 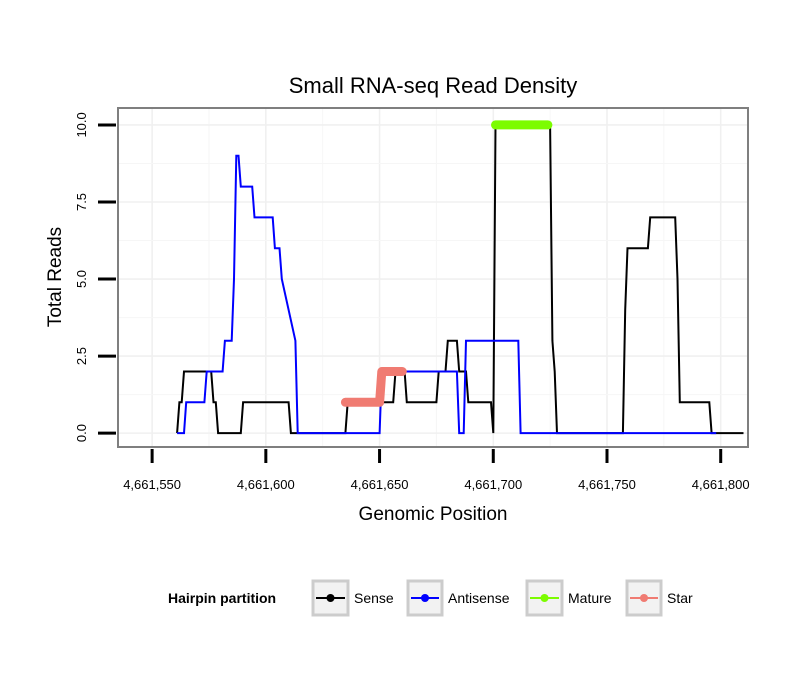 What do you see at coordinates (222, 598) in the screenshot?
I see `legend-title: Hairpin partition` at bounding box center [222, 598].